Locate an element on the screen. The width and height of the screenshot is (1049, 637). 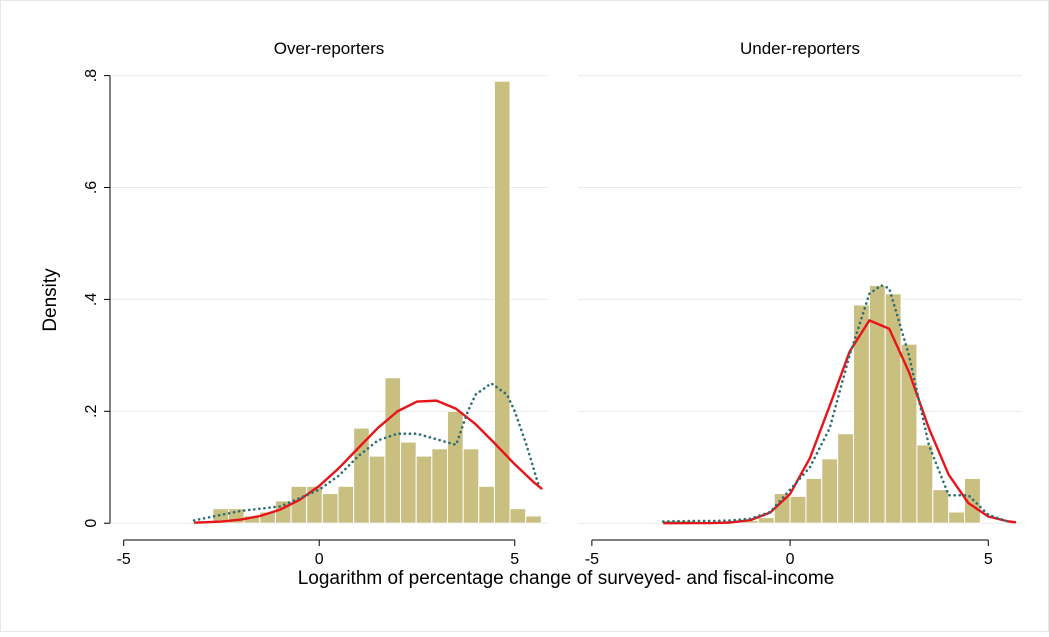
y-axis-label: Density is located at coordinates (50, 300).